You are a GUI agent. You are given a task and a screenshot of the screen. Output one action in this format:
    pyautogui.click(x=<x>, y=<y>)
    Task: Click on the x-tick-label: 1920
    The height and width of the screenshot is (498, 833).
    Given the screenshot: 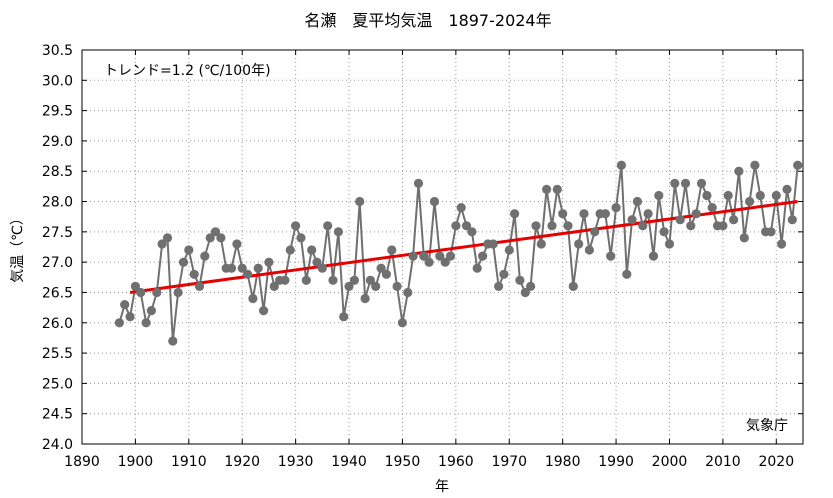 What is the action you would take?
    pyautogui.click(x=242, y=462)
    